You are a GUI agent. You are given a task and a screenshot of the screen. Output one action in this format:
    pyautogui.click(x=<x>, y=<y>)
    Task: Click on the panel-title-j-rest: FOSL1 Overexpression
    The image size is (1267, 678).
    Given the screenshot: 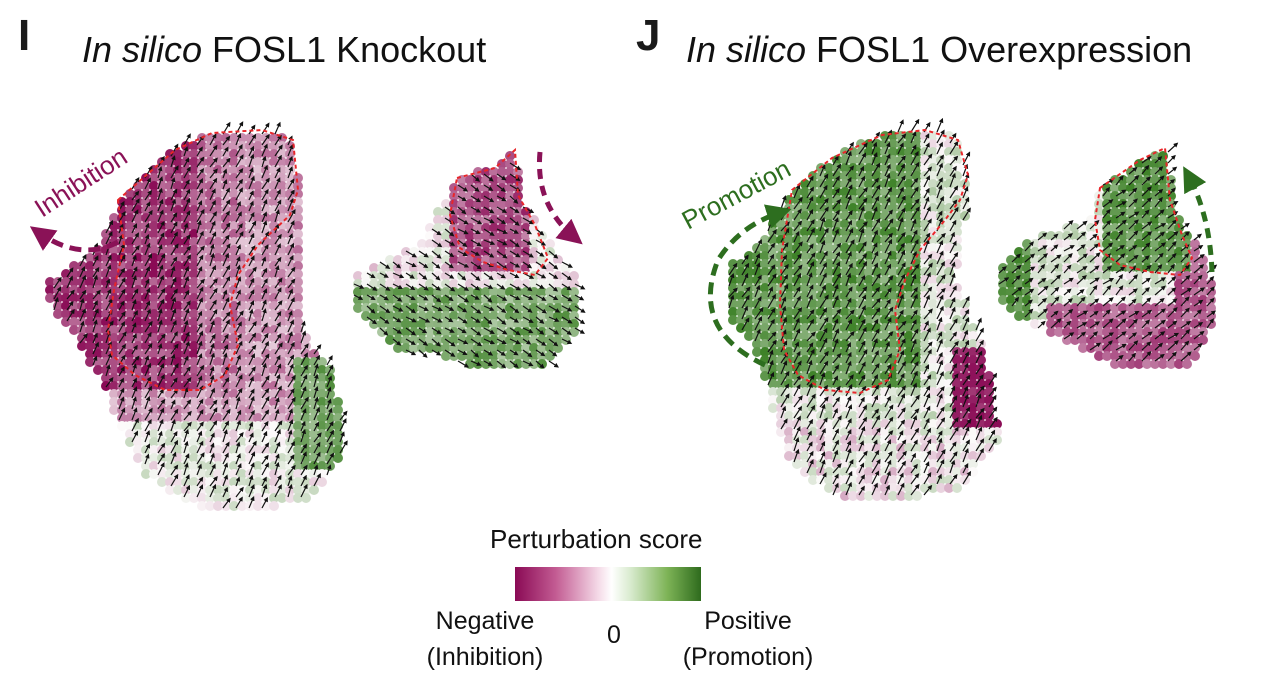 What is the action you would take?
    pyautogui.click(x=999, y=49)
    